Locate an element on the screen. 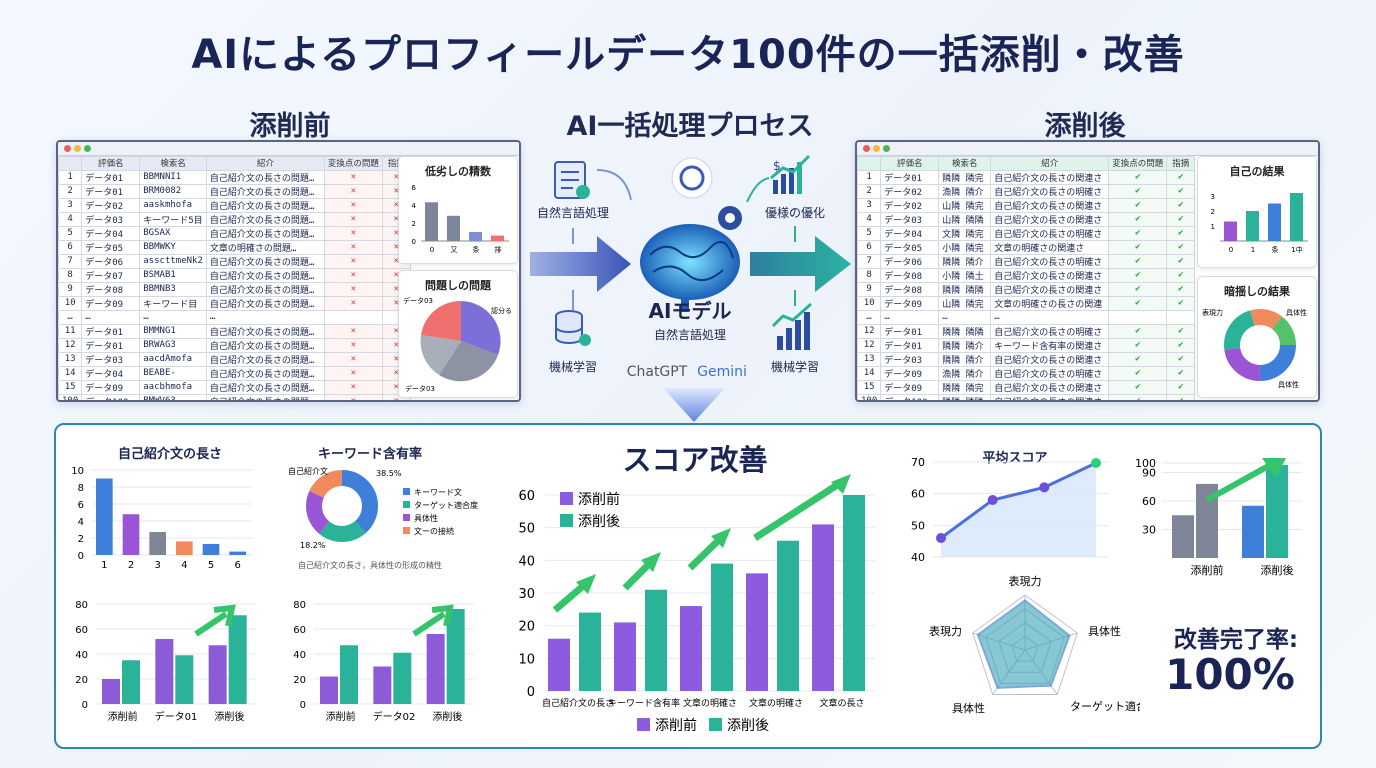 This screenshot has height=768, width=1376. table-row: 10 データ09 キーワード目 自己紹介文の長さの問題… ✕ ✕ is located at coordinates (234, 303).